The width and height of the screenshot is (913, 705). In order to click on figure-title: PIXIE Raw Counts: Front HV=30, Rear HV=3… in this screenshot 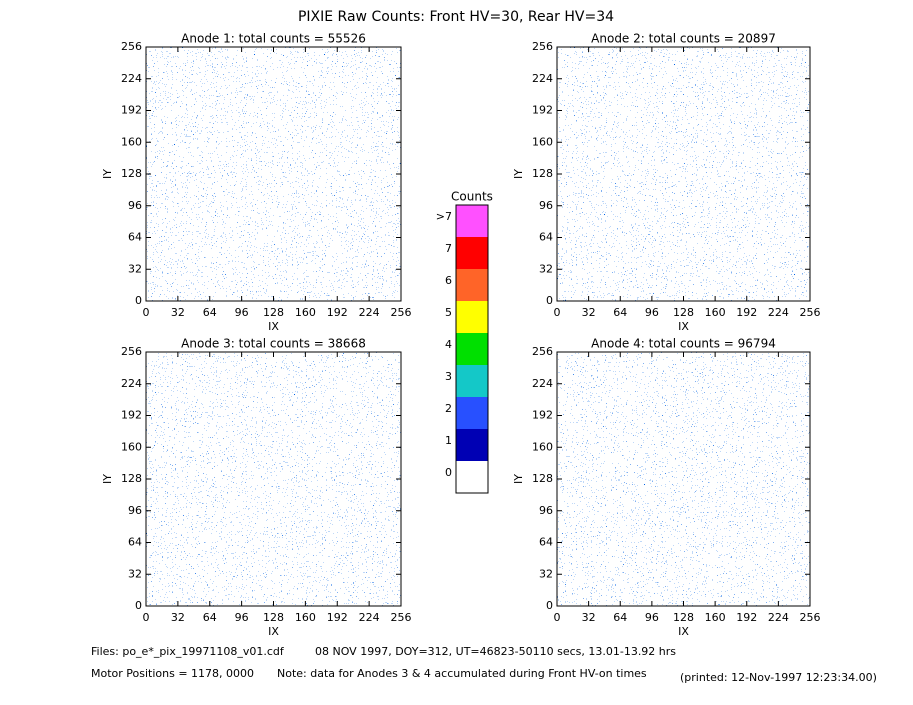, I will do `click(456, 17)`.